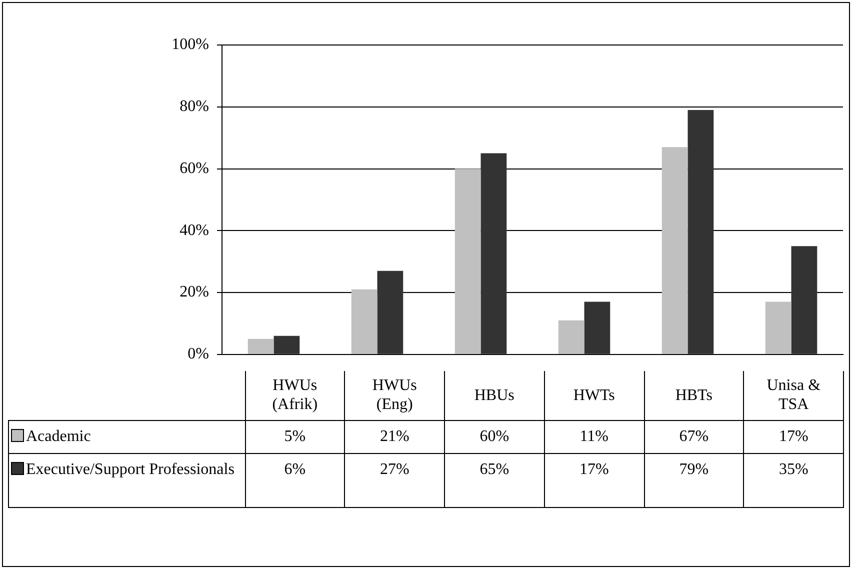 The image size is (854, 569). Describe the element at coordinates (694, 480) in the screenshot. I see `data-label: 79%` at that location.